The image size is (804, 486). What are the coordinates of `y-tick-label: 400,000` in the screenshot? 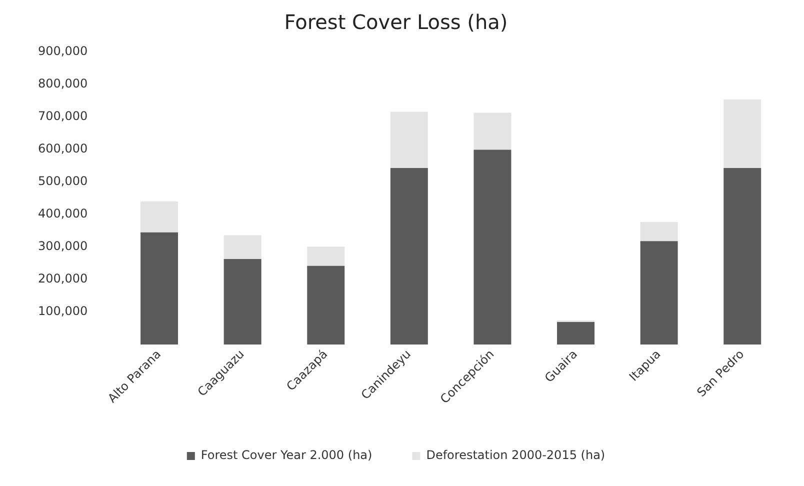 It's located at (63, 213).